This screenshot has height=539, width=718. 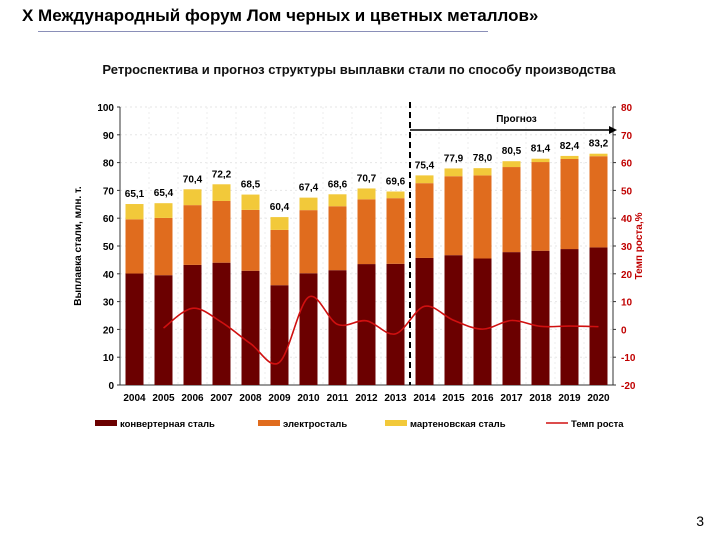 I want to click on y2-tick-label: 10, so click(x=627, y=303).